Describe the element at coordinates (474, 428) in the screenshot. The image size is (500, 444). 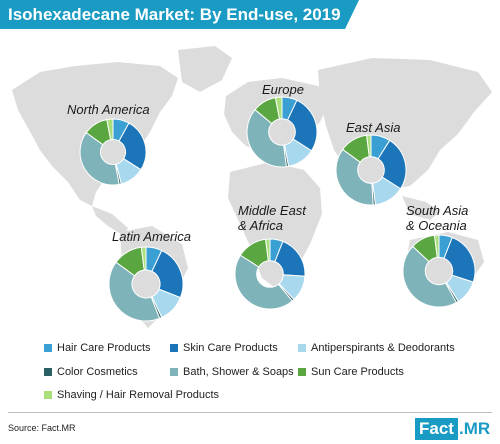
I see `logo-mr: .MR` at that location.